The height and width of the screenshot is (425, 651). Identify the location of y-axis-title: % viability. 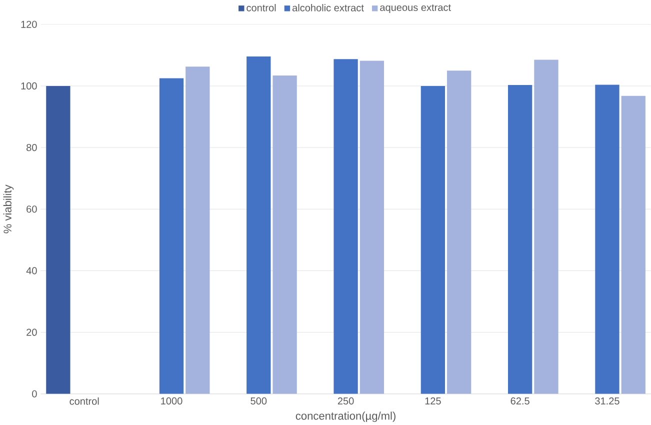
(8, 209).